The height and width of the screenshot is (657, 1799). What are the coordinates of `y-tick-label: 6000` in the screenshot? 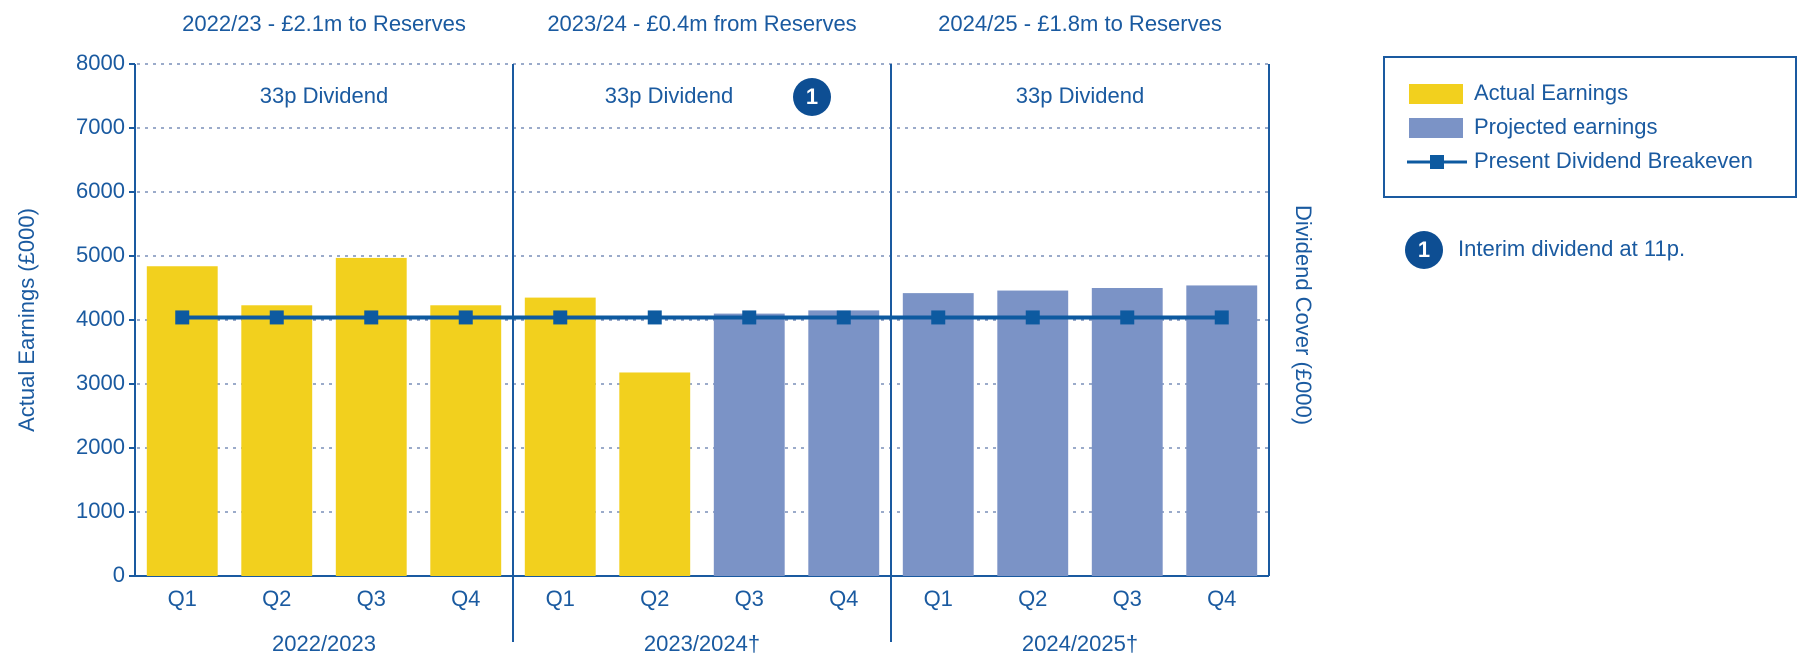 It's located at (100, 190).